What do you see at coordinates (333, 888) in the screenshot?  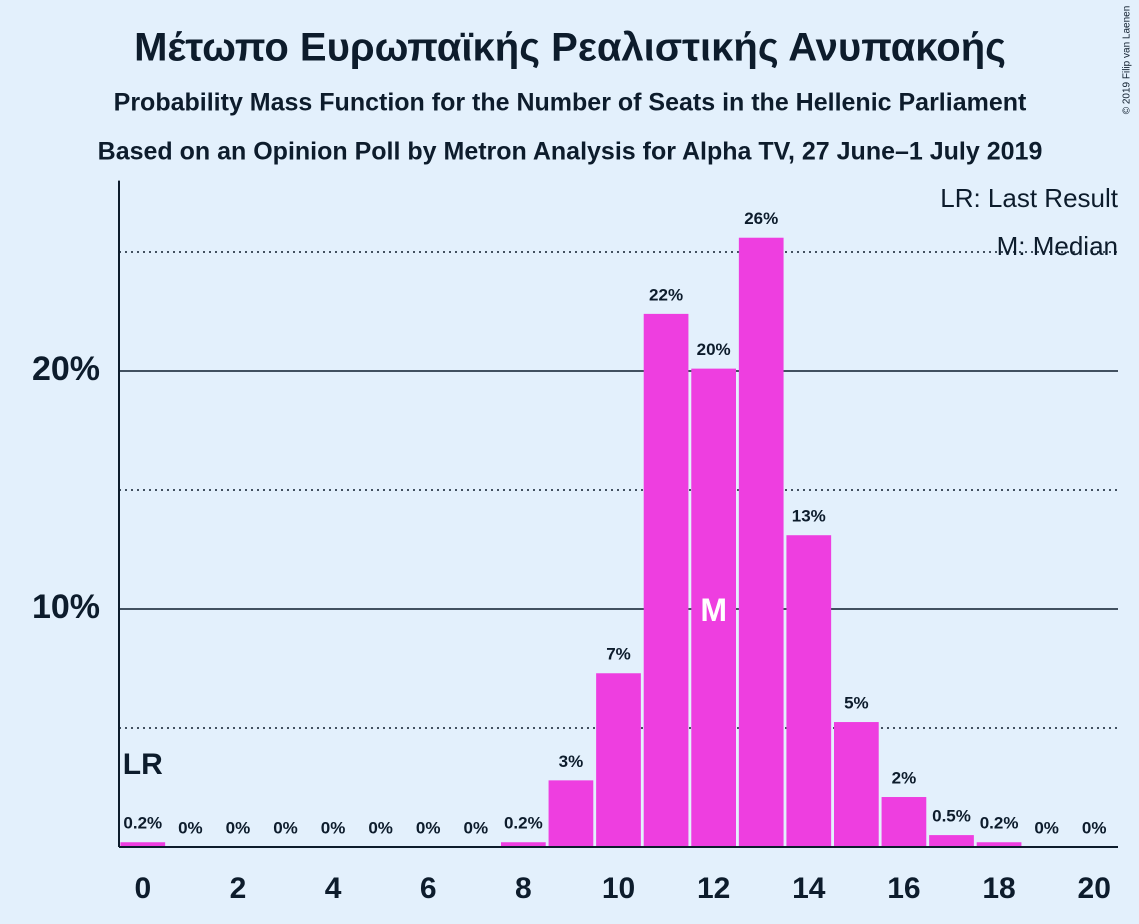 I see `x-tick-label: 4` at bounding box center [333, 888].